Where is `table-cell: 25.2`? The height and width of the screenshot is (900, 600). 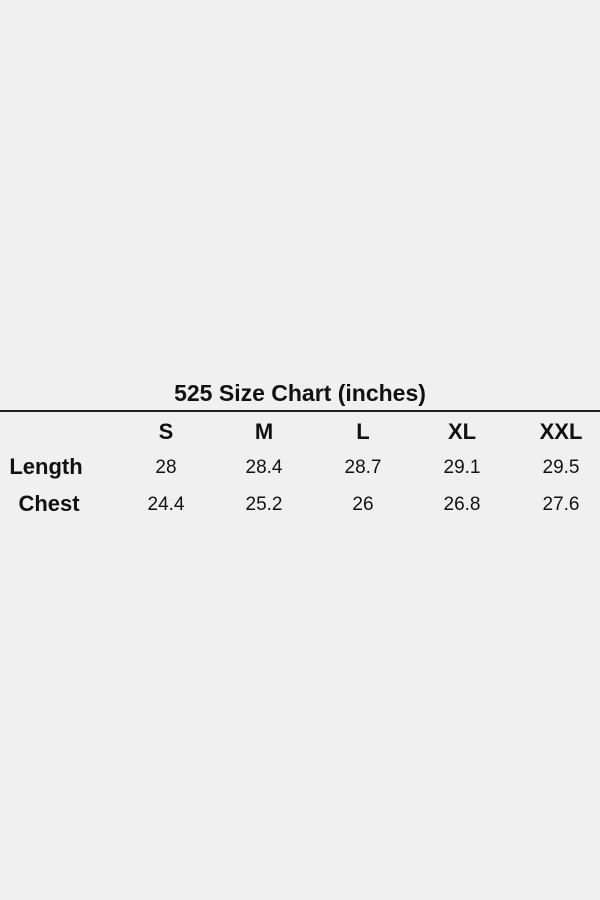
table-cell: 25.2 is located at coordinates (264, 504).